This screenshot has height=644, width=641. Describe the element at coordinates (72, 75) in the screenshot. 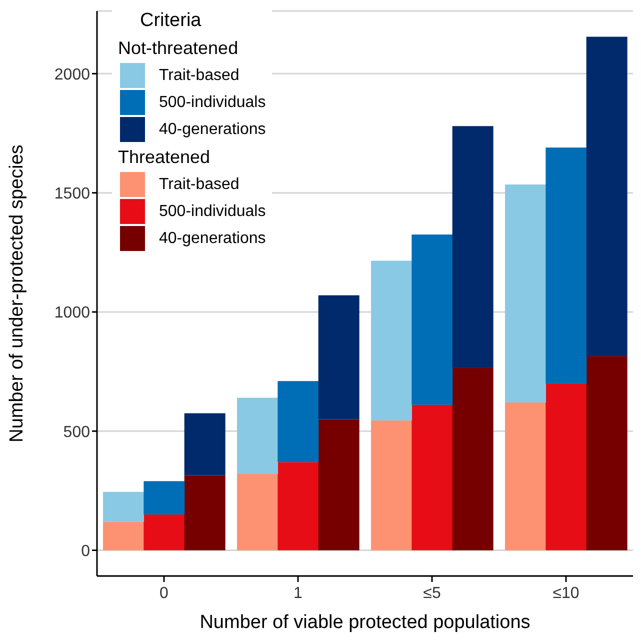

I see `y-tick-label: 2000` at that location.